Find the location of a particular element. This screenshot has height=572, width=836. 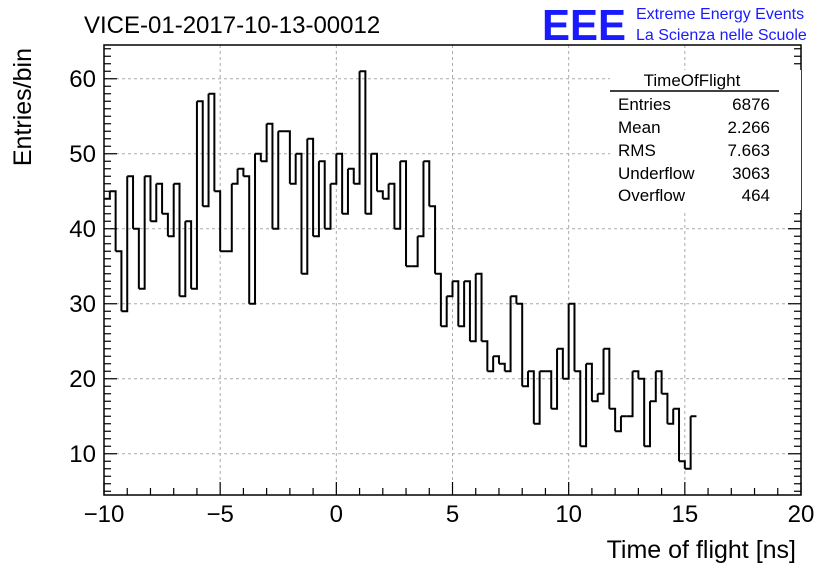

y-tick-label: 10 is located at coordinates (82, 454).